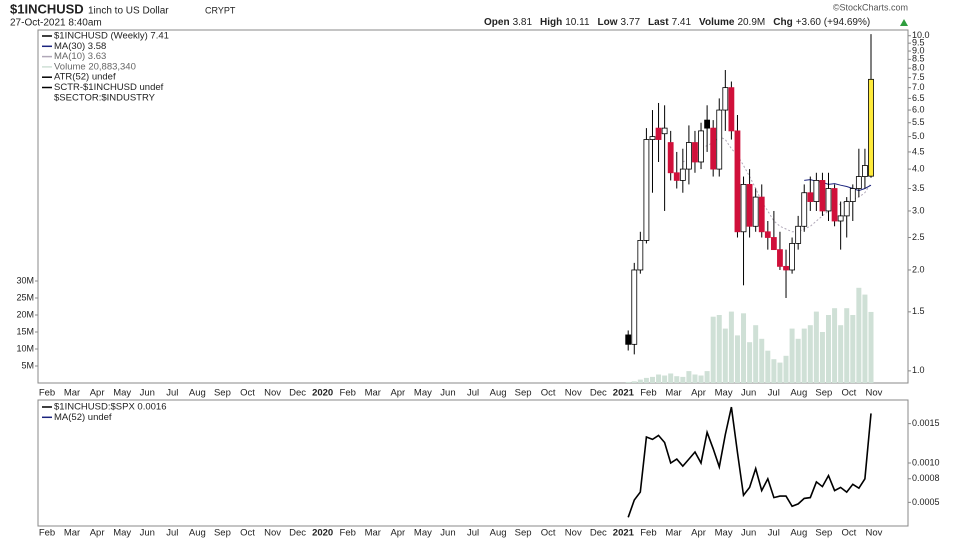  Describe the element at coordinates (904, 22) in the screenshot. I see `up-arrow` at that location.